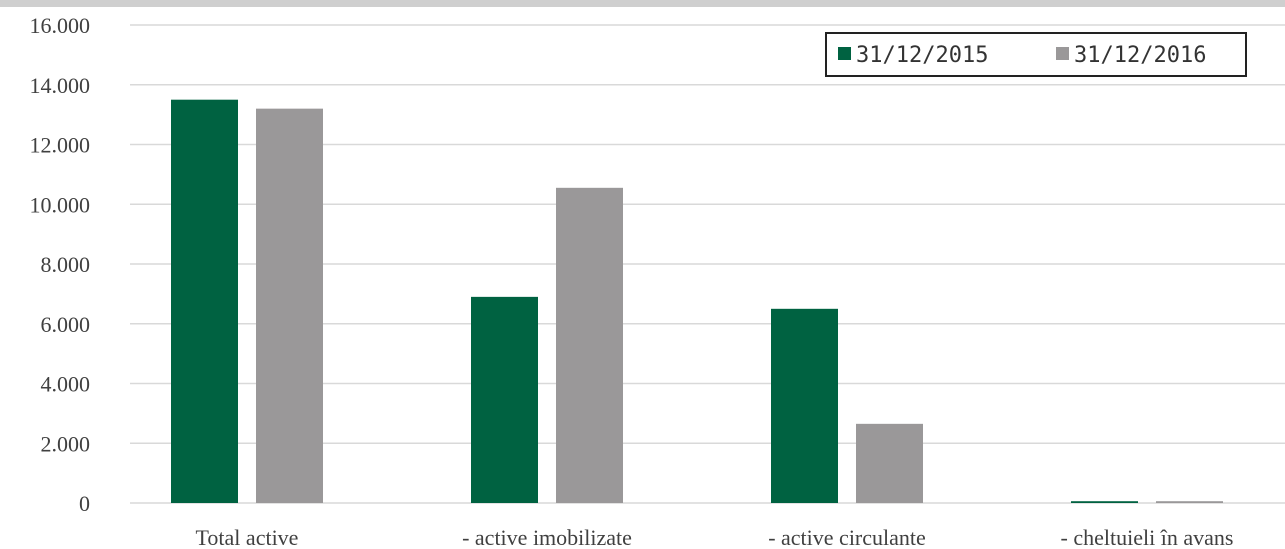  What do you see at coordinates (847, 537) in the screenshot?
I see `x-category-label: - active circulante` at bounding box center [847, 537].